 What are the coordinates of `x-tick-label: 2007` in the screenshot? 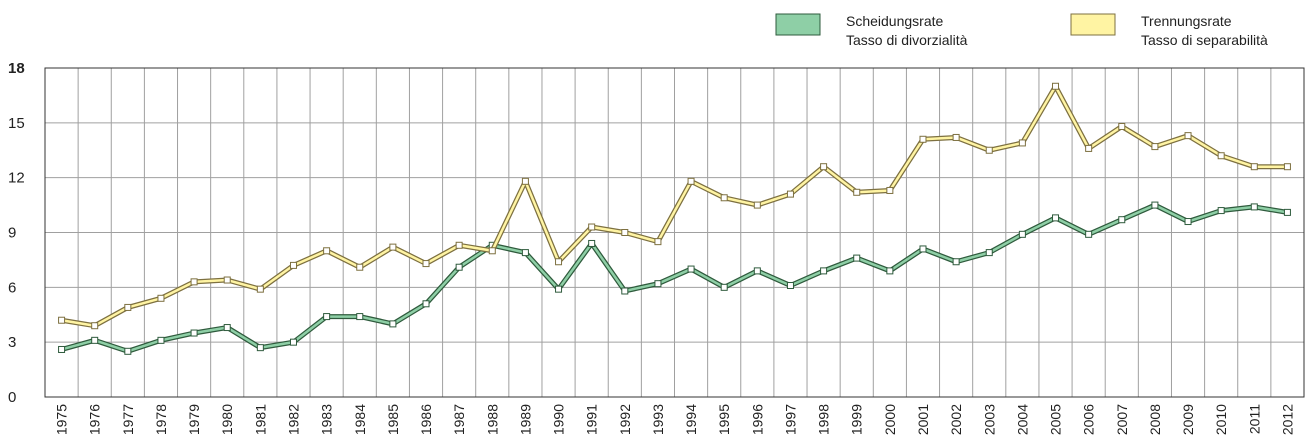 It's located at (1122, 419).